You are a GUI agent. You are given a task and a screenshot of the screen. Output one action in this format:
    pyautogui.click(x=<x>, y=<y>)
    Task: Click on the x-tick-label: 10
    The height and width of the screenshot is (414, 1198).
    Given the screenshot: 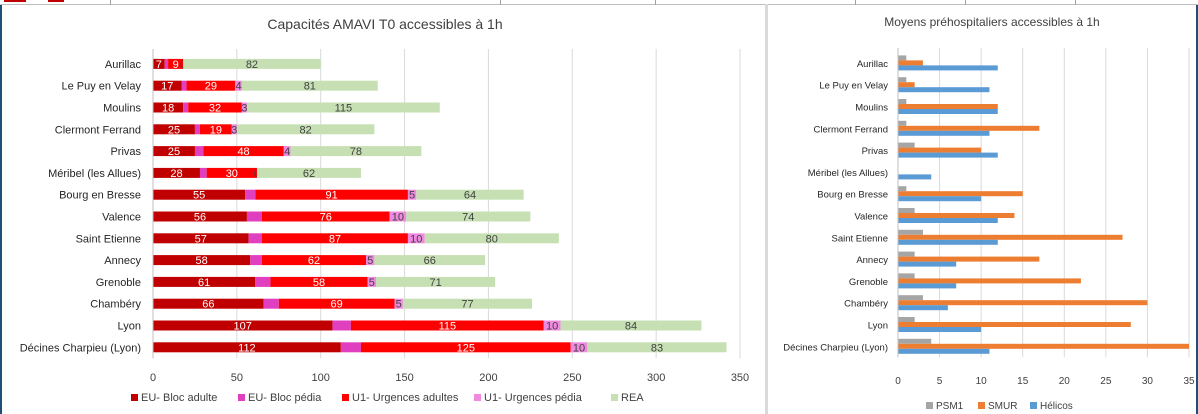 What is the action you would take?
    pyautogui.click(x=982, y=381)
    